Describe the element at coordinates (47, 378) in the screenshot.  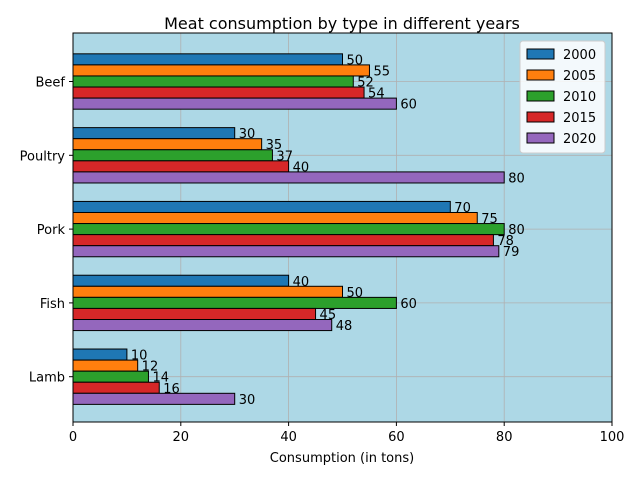
I see `y-tick-label: Lamb` at that location.